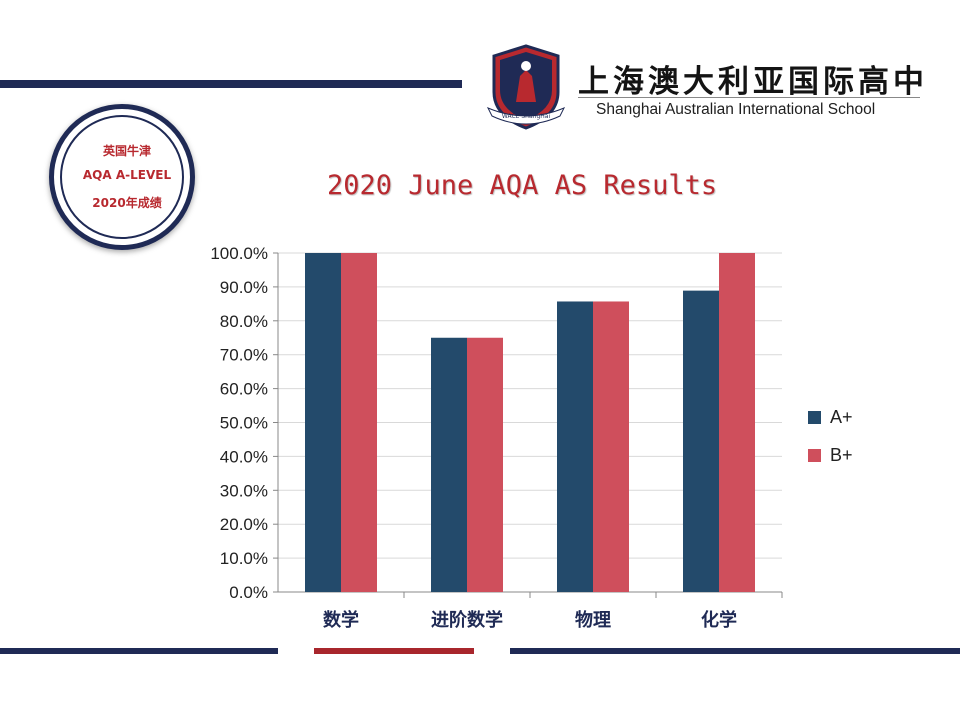 Image resolution: width=960 pixels, height=720 pixels. Describe the element at coordinates (231, 84) in the screenshot. I see `top-left-rule` at that location.